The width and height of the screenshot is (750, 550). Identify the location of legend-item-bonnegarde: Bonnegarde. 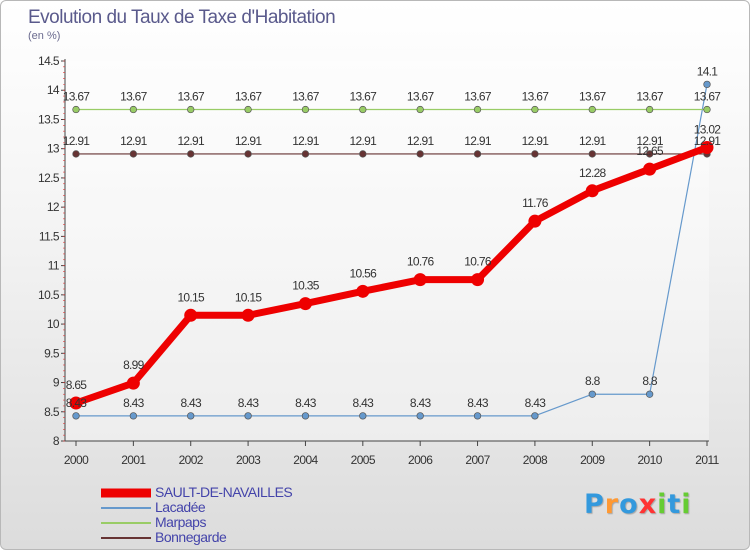
(231, 537).